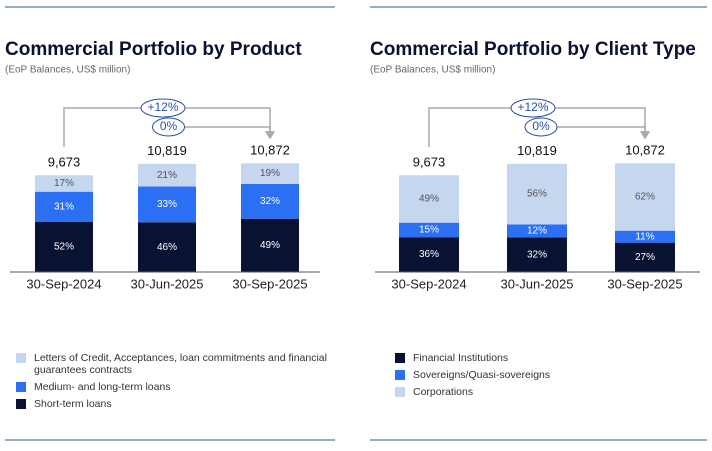 This screenshot has height=451, width=712. Describe the element at coordinates (533, 49) in the screenshot. I see `chart-title: Commercial Portfolio by Client Type` at that location.